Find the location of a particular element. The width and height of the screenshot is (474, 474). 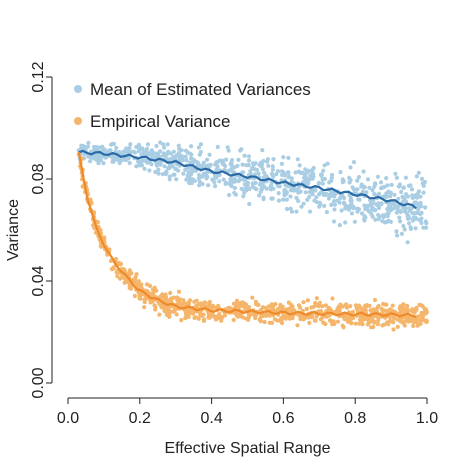

x-tick-label: 0.0 is located at coordinates (68, 418).